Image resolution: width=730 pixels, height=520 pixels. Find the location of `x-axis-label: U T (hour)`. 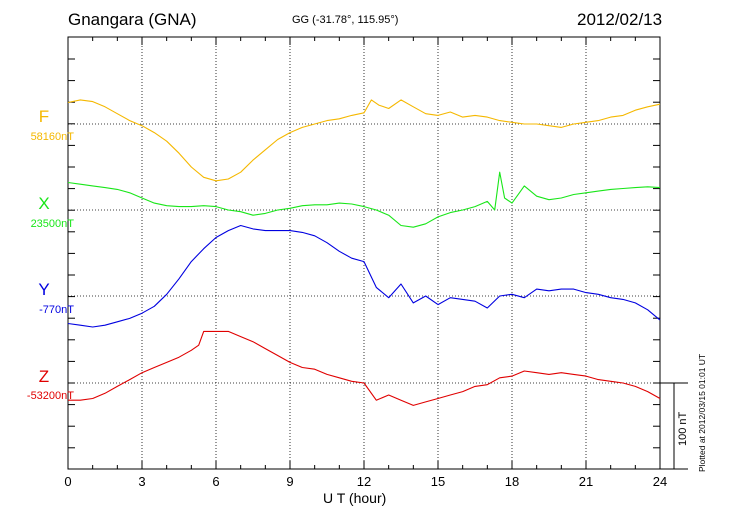

x-axis-label: U T (hour) is located at coordinates (355, 498).